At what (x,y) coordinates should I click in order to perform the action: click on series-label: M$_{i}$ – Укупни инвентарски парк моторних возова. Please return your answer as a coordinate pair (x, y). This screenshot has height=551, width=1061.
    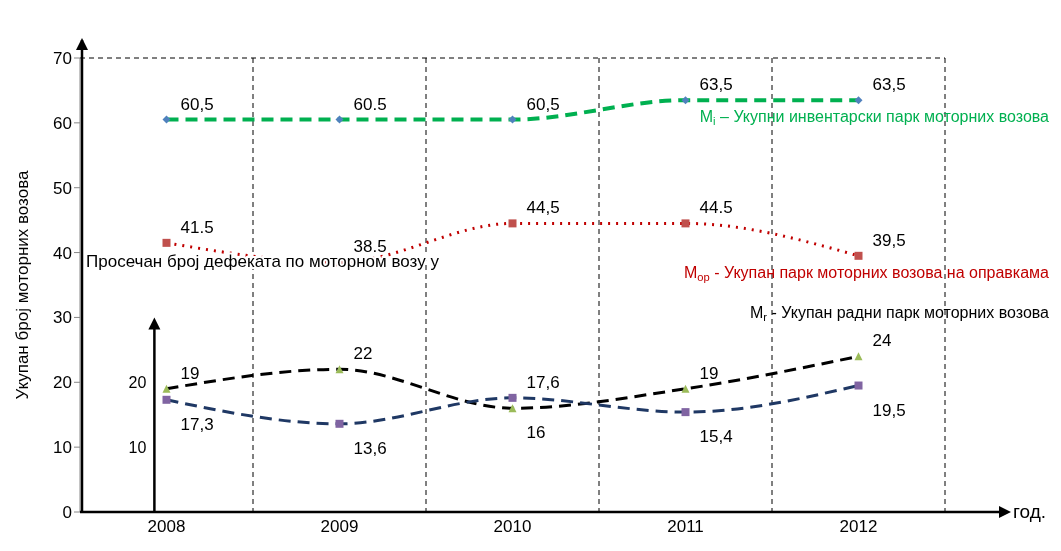
    Looking at the image, I should click on (874, 117).